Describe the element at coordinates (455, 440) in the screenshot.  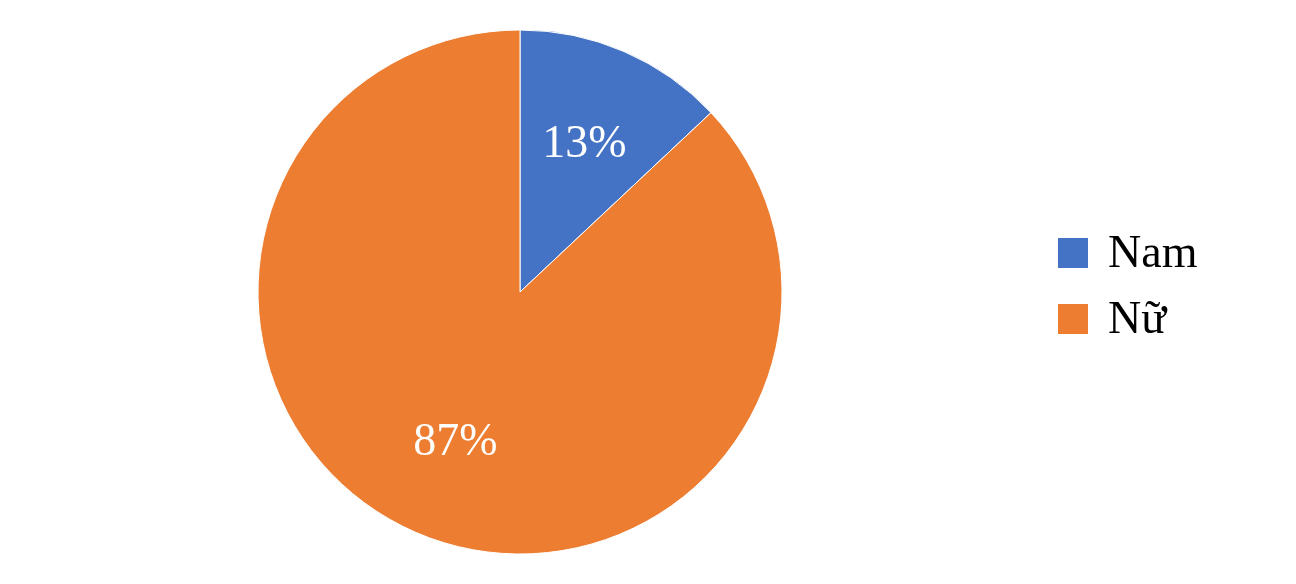
I see `data-label: 87%` at that location.